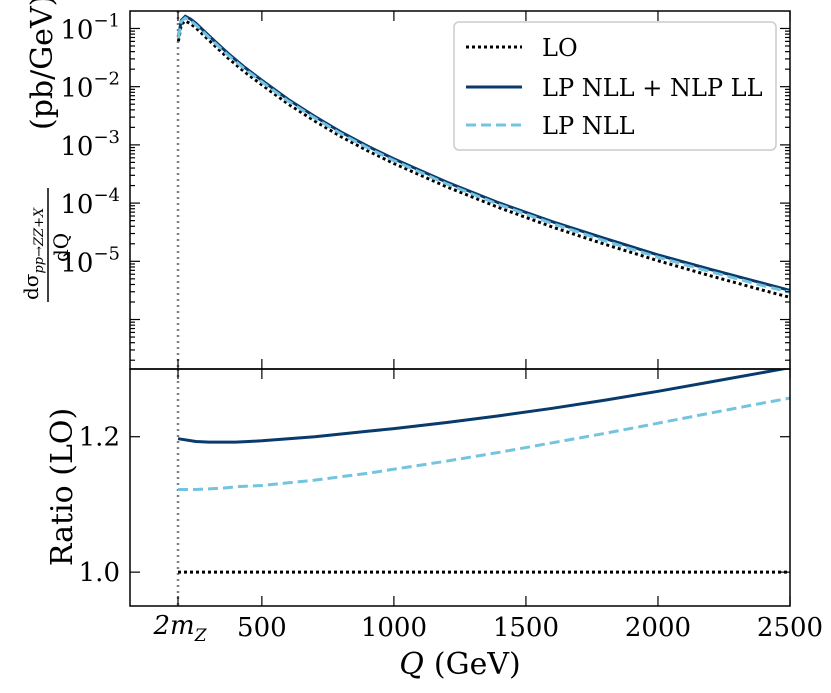  I want to click on threshold-label-sub: Z, so click(201, 636).